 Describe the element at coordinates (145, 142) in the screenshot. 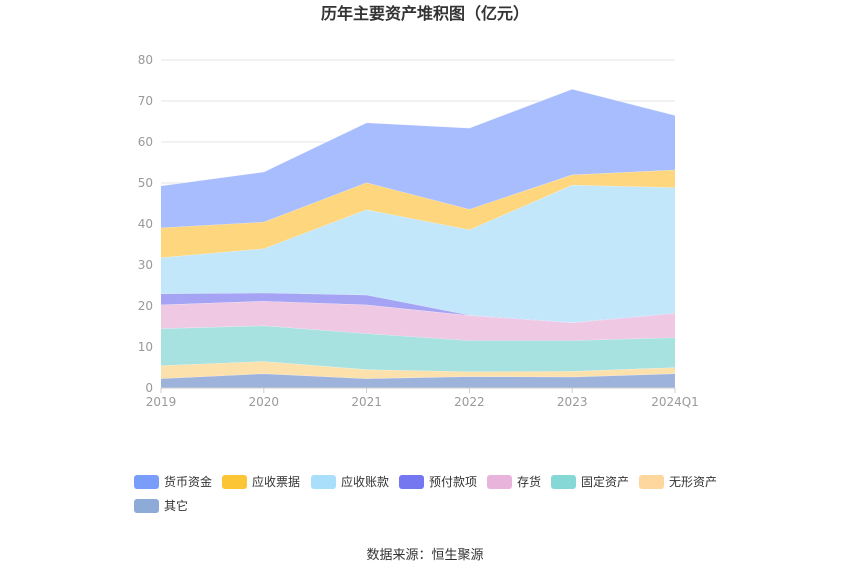

I see `y-tick-label: 60` at that location.